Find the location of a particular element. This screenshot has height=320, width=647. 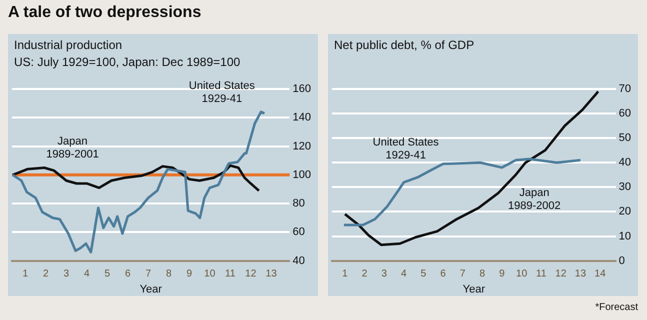

y-tick-label: 0 is located at coordinates (621, 260).